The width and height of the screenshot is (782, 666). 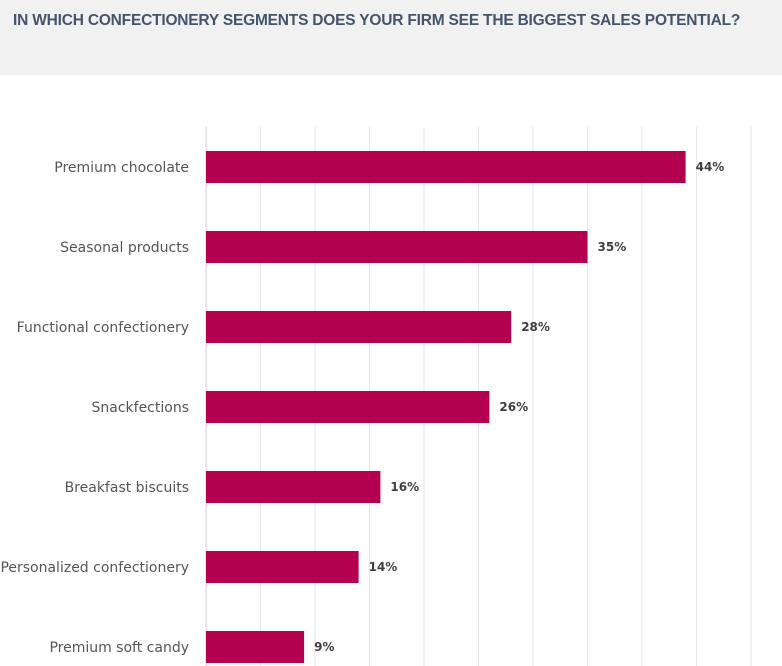 What do you see at coordinates (383, 567) in the screenshot?
I see `data-label: 14%` at bounding box center [383, 567].